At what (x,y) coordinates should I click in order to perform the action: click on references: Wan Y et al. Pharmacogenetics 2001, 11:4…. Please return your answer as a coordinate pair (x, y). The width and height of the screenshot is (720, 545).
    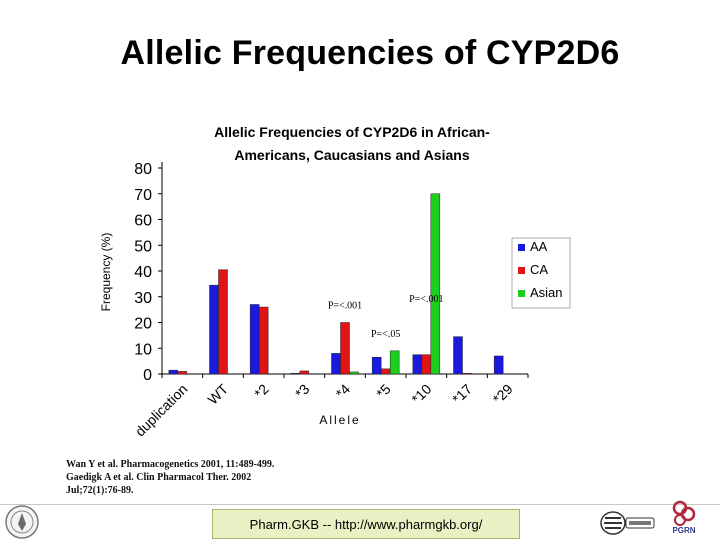
    Looking at the image, I should click on (170, 477).